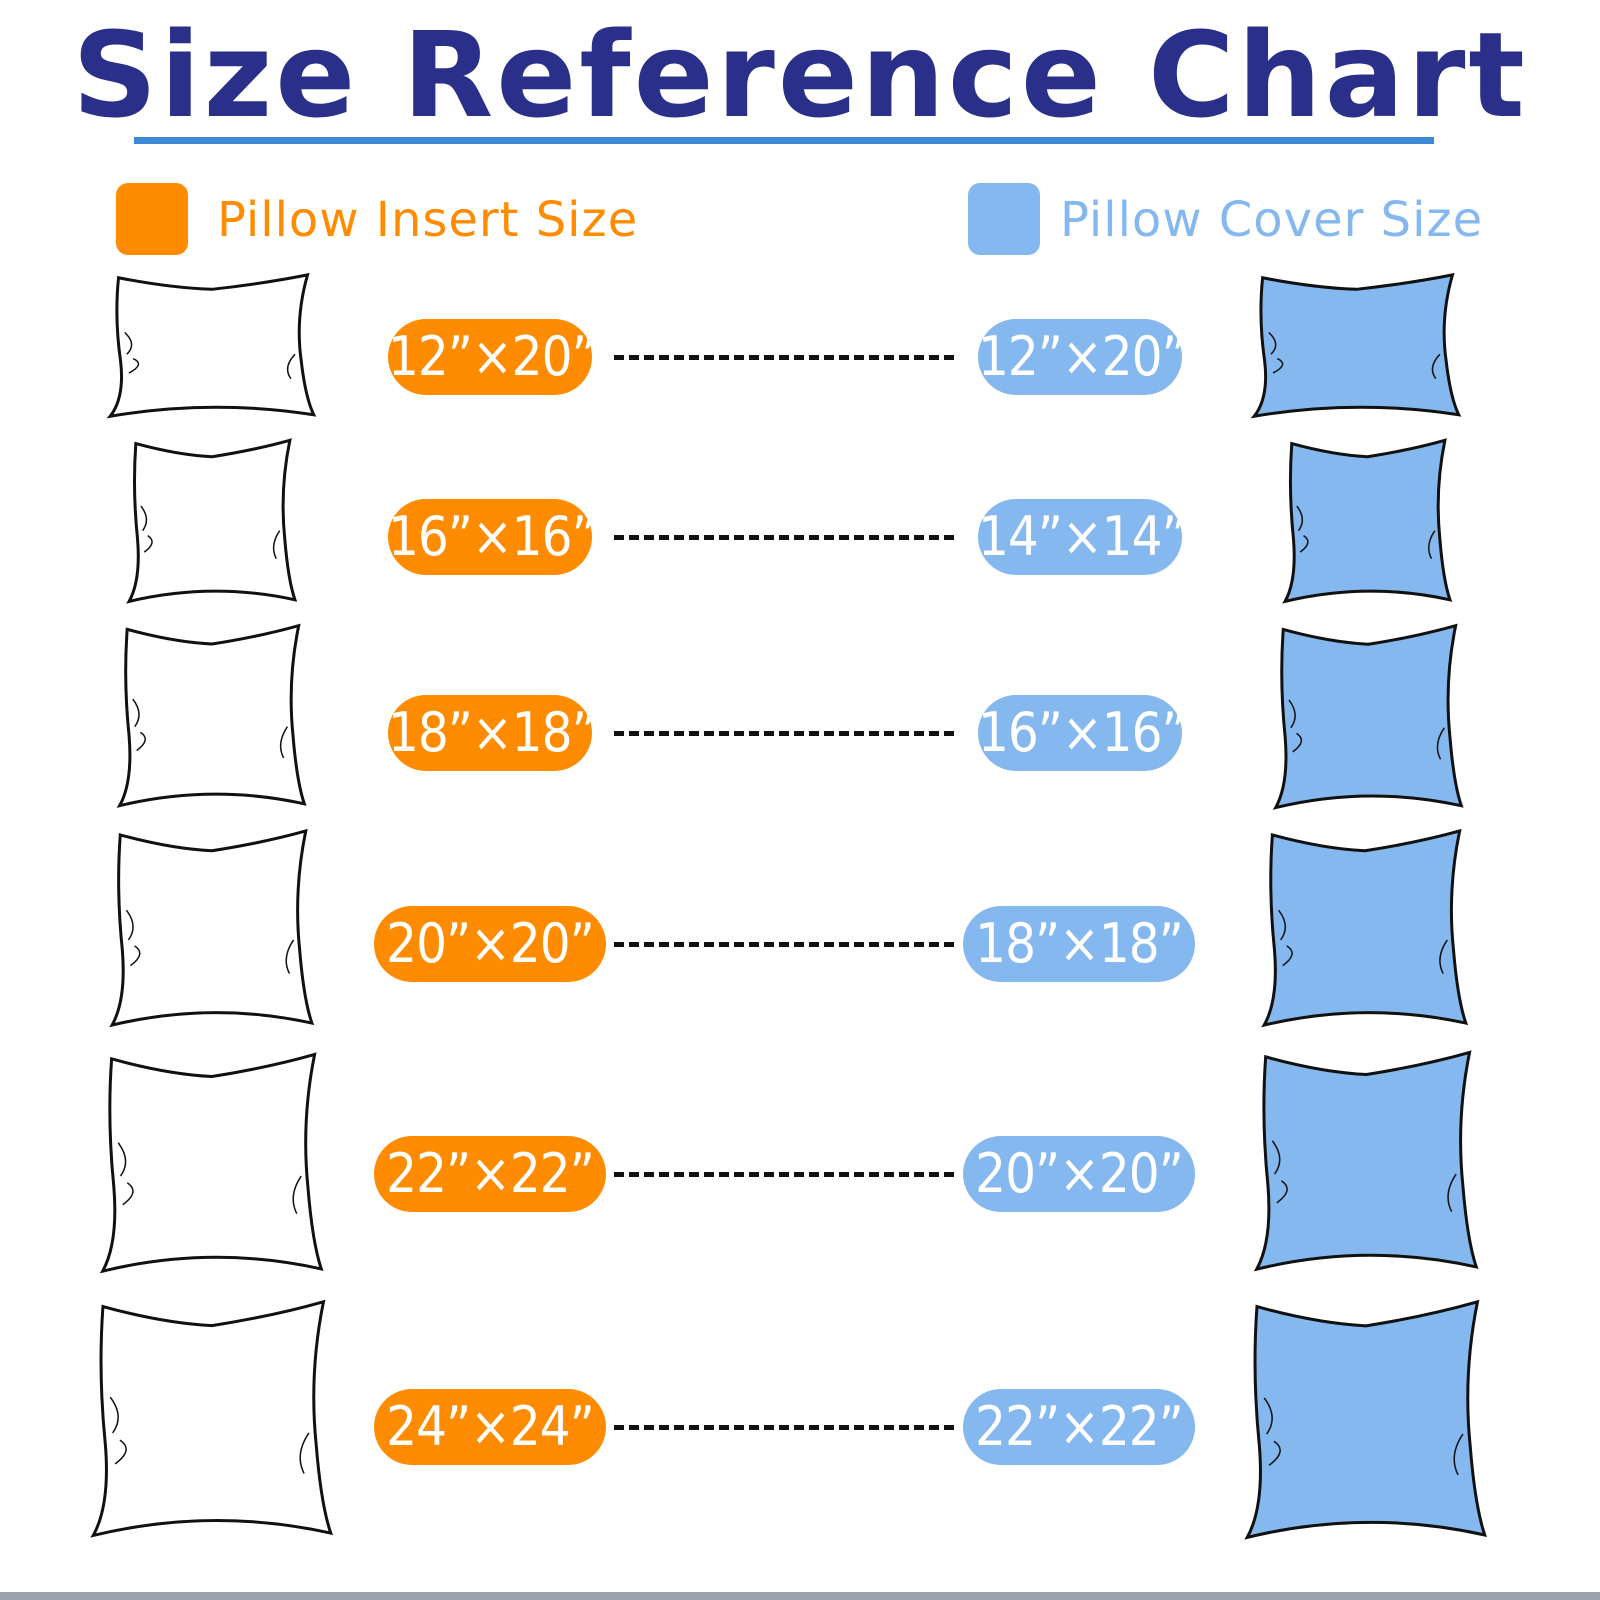 The image size is (1600, 1600). Describe the element at coordinates (1004, 219) in the screenshot. I see `cover-legend-swatch` at that location.